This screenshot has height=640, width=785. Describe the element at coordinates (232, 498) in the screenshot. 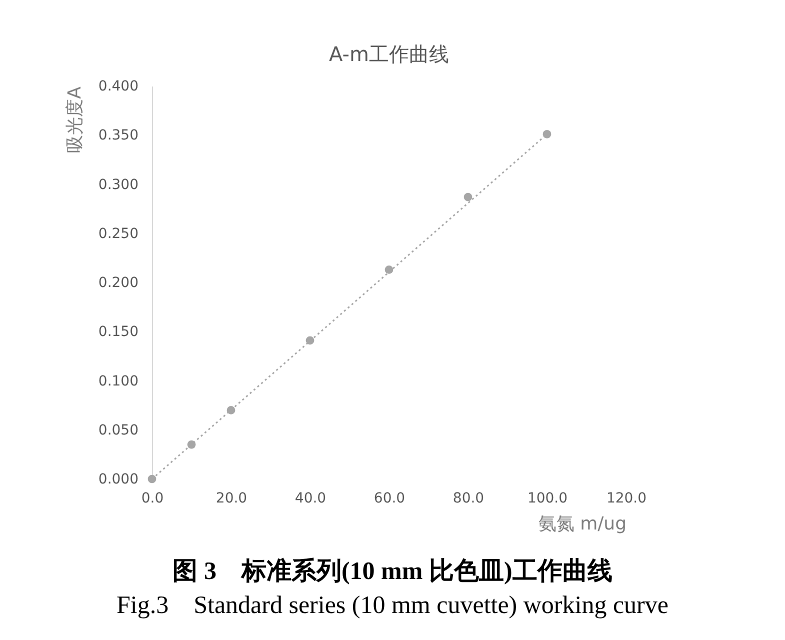

I see `x-tick-label: 20.0` at that location.